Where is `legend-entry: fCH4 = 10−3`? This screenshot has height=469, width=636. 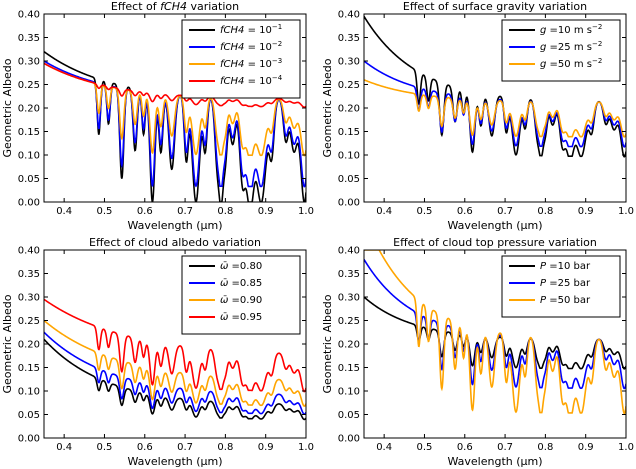 legend-entry: fCH4 = 10−3 is located at coordinates (251, 63).